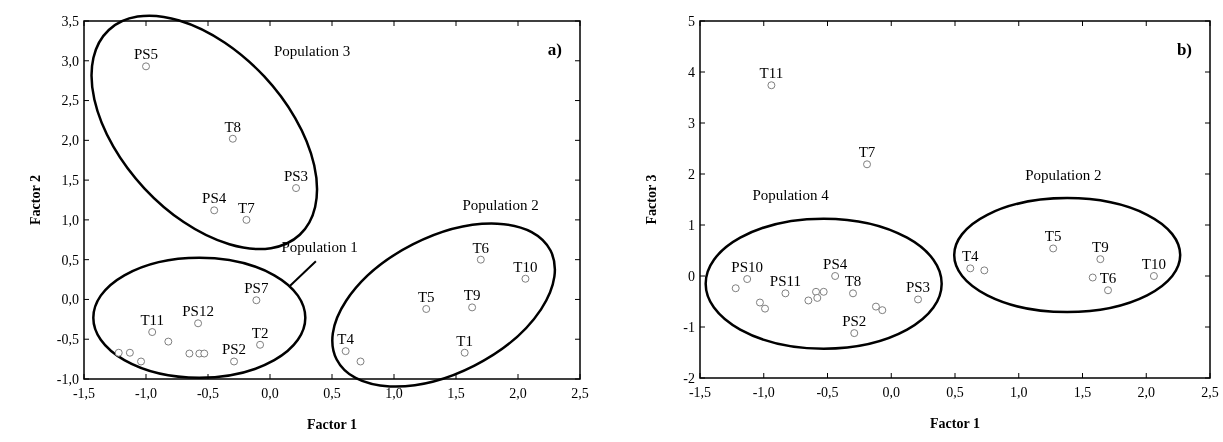 The width and height of the screenshot is (1223, 442). Describe the element at coordinates (1184, 49) in the screenshot. I see `text: b)` at that location.